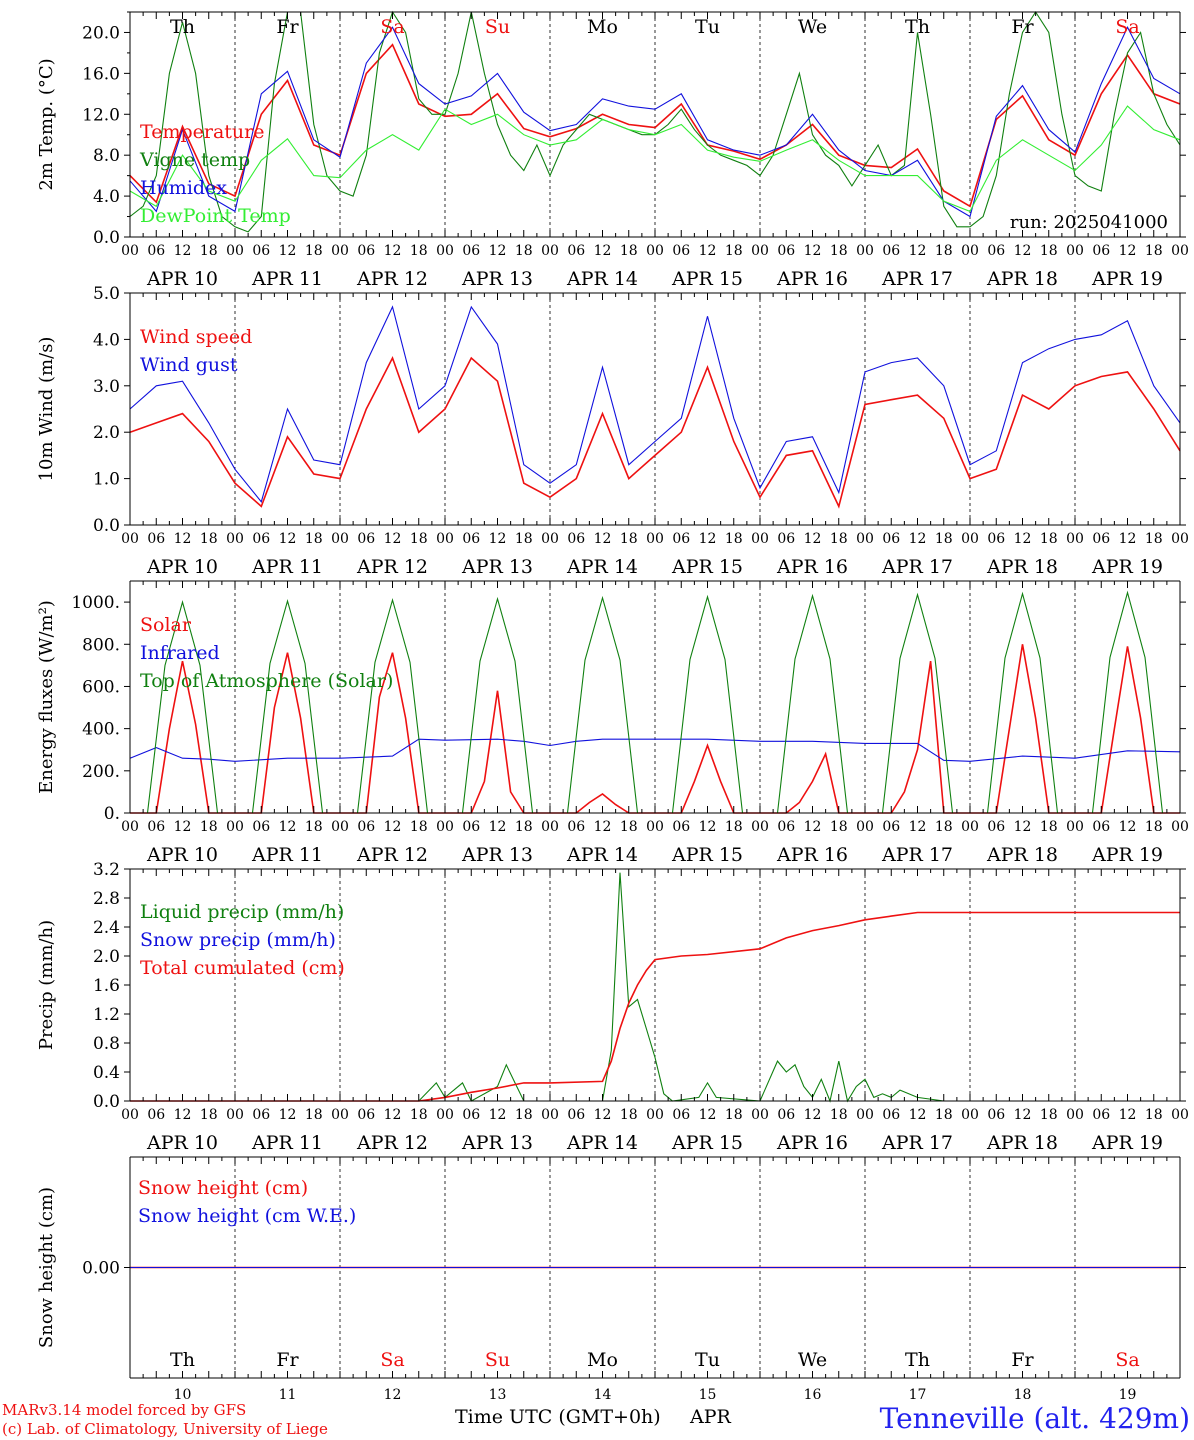 Image resolution: width=1194 pixels, height=1440 pixels. Describe the element at coordinates (189, 365) in the screenshot. I see `wind-legend-entry: Wind gust` at that location.